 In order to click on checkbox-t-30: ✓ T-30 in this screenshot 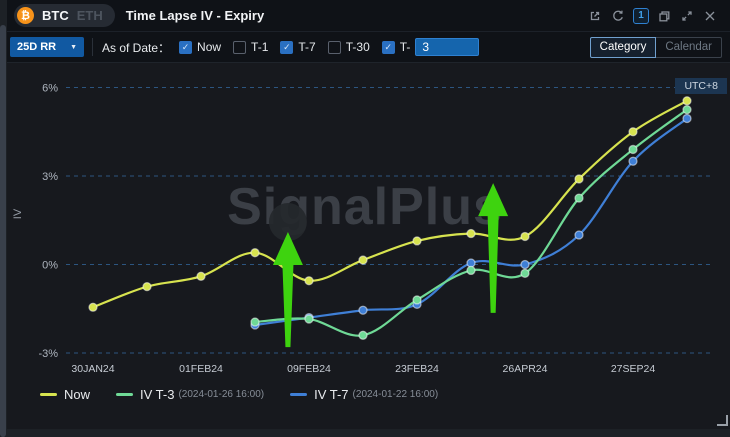, I will do `click(348, 47)`.